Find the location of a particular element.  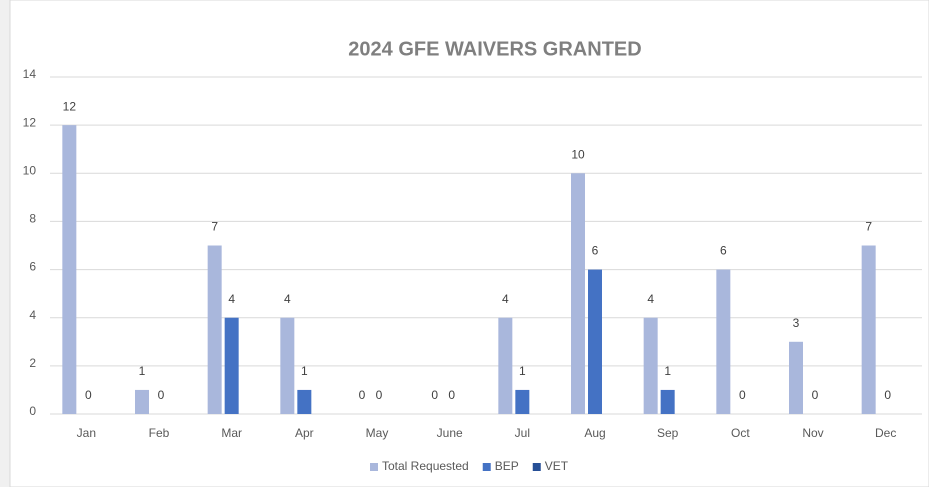

x-tick-label: Apr is located at coordinates (304, 433).